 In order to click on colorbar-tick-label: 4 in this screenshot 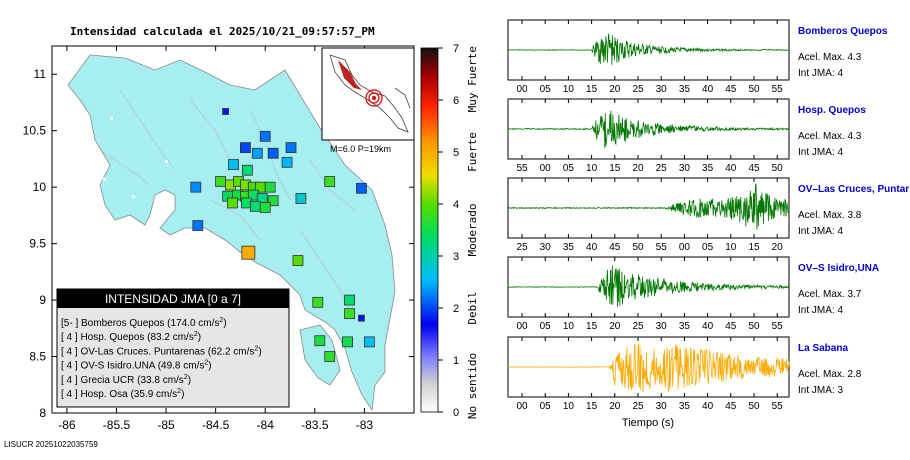, I will do `click(456, 205)`.